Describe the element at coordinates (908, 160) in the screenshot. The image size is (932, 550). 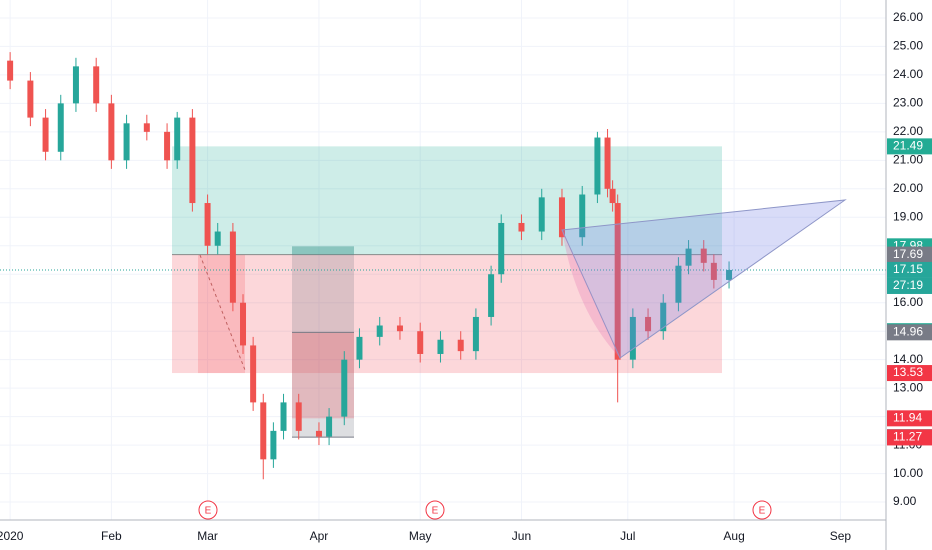
I see `y-tick-label: 21.00` at that location.